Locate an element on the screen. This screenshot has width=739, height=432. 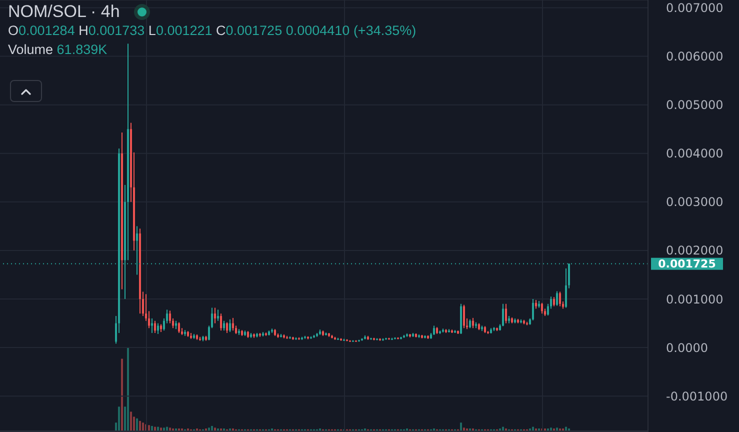
y-tick-label: 0.0000 is located at coordinates (687, 347).